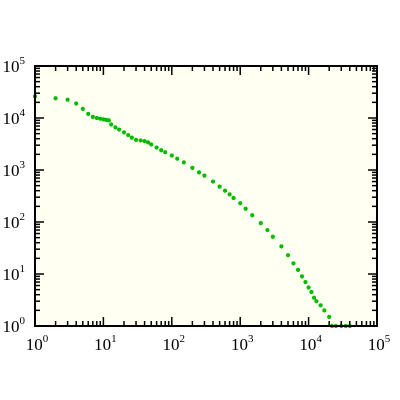  What do you see at coordinates (14, 117) in the screenshot?
I see `y-tick-label: 10⁴` at bounding box center [14, 117].